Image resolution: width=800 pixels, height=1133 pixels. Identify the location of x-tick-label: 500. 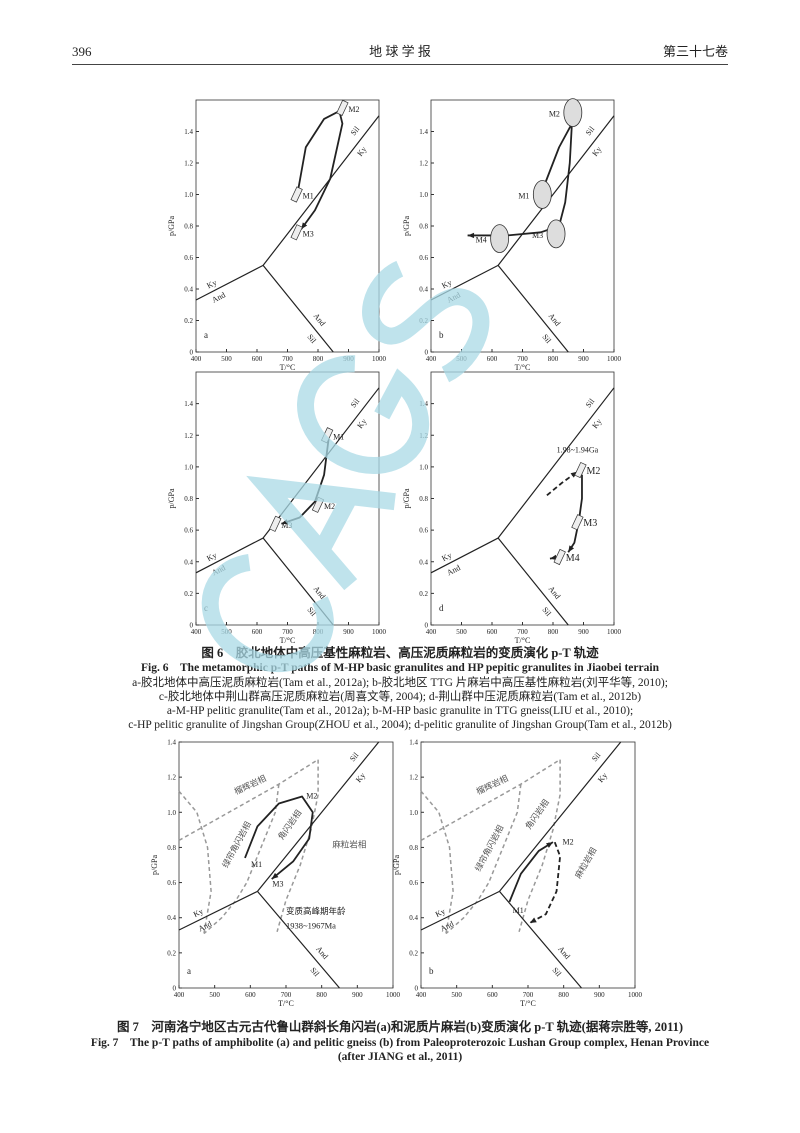
(461, 632).